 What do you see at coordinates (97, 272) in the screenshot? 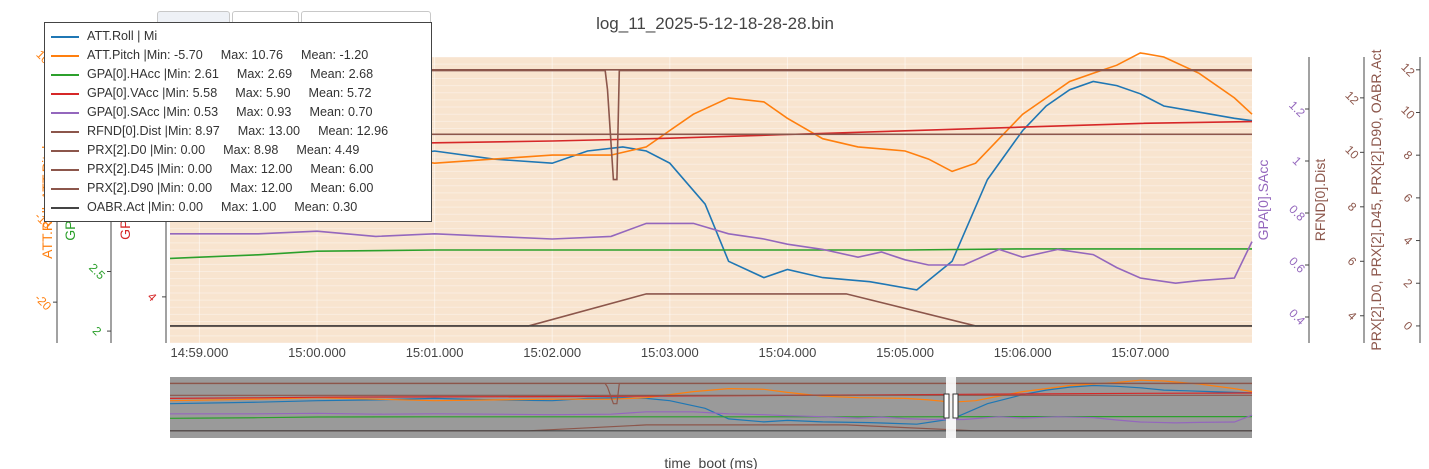
I see `y-tick-label: 2.5` at bounding box center [97, 272].